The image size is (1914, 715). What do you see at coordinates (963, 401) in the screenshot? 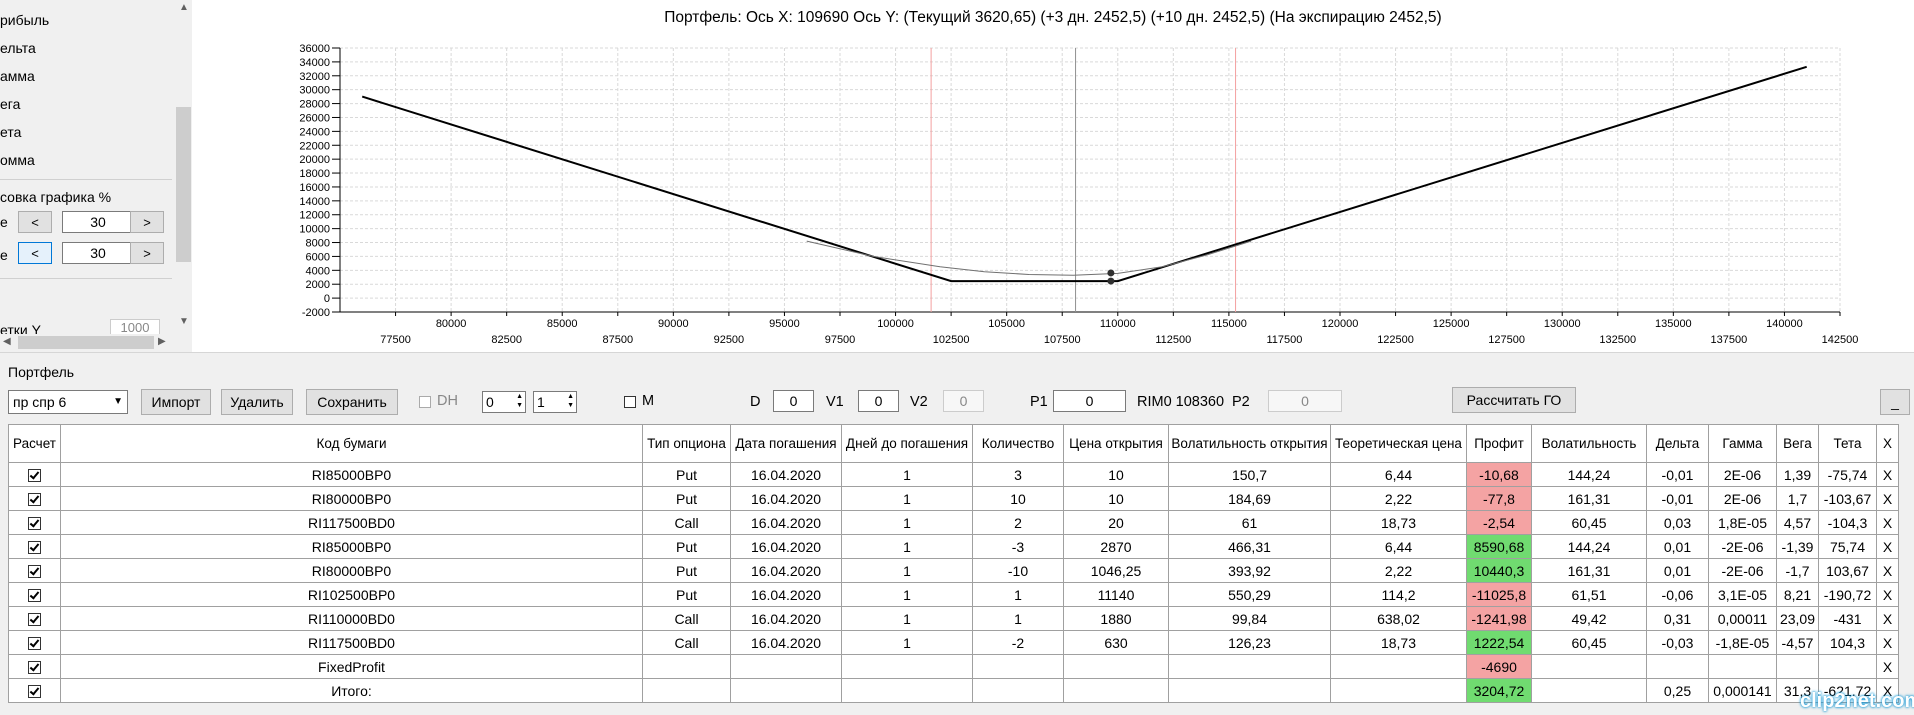
I see `v2-input: 0` at bounding box center [963, 401].